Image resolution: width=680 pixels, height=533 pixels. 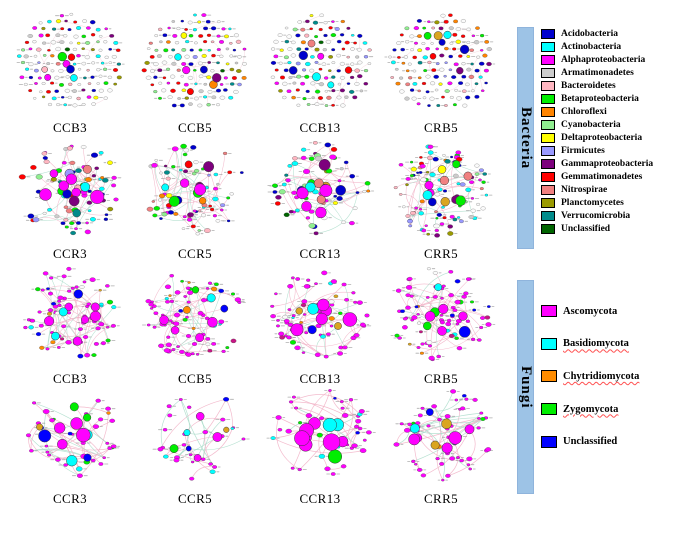 What do you see at coordinates (590, 344) in the screenshot?
I see `legend-item: Basidiomycota` at bounding box center [590, 344].